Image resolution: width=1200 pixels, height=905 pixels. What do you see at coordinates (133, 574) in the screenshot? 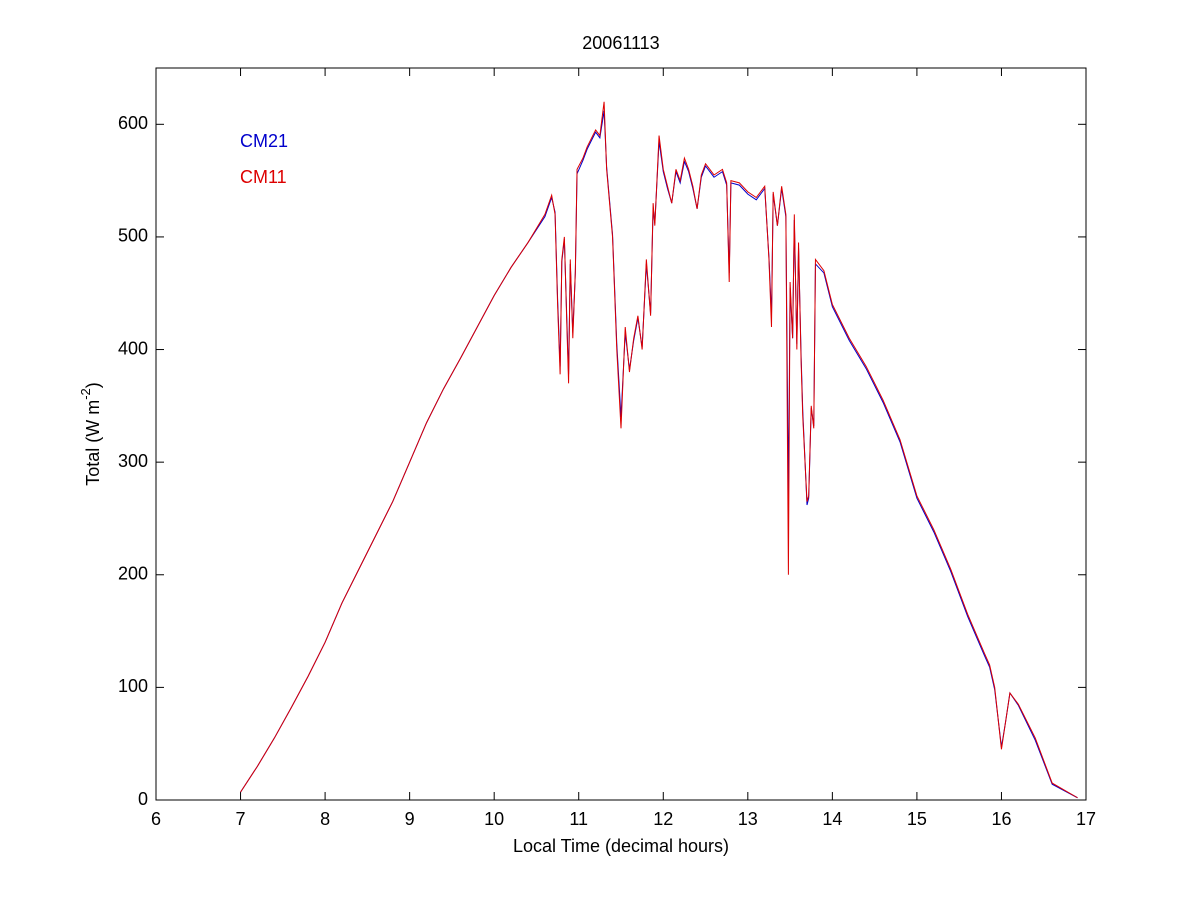
I see `y-tick-label: 200` at bounding box center [133, 574].